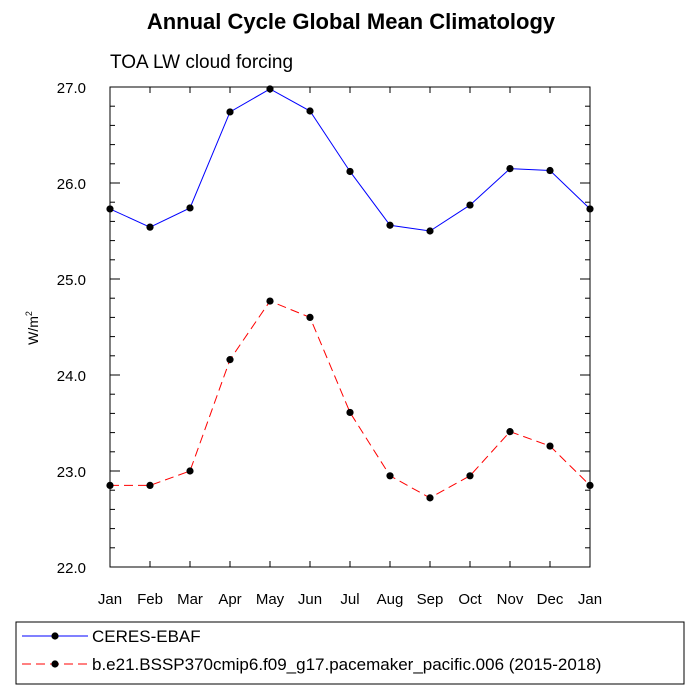 This screenshot has width=700, height=700. I want to click on x-tick-label: Mar, so click(190, 599).